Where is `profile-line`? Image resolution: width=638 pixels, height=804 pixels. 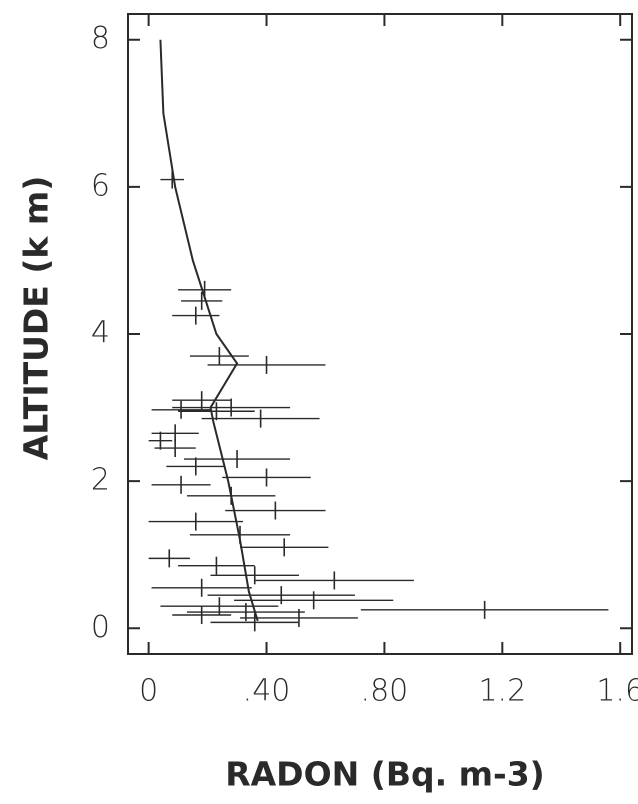
profile-line is located at coordinates (209, 330).